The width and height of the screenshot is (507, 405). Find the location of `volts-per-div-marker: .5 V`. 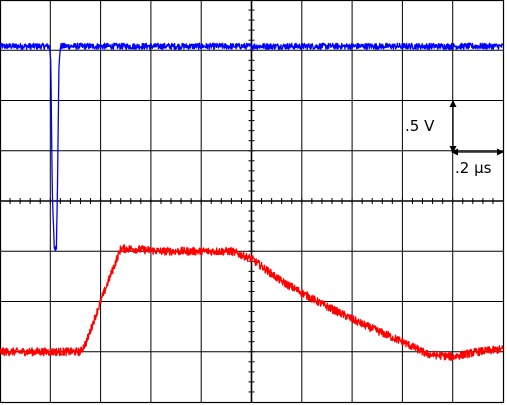

volts-per-div-marker: .5 V is located at coordinates (431, 126).